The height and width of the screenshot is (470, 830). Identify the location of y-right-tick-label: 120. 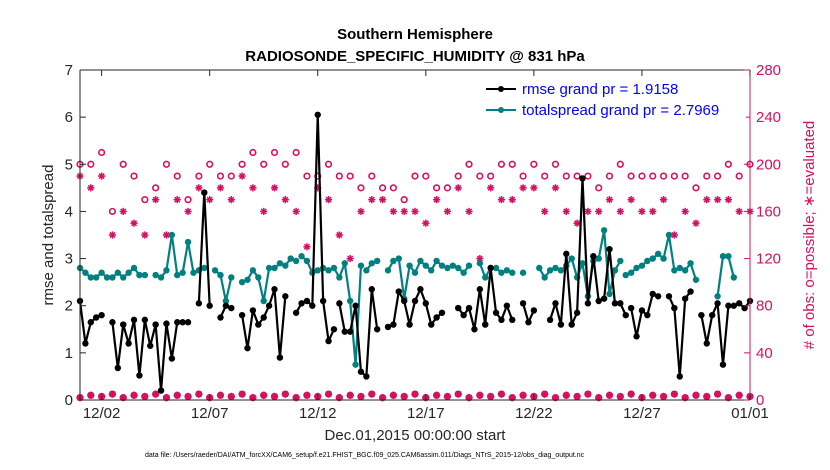
(768, 259).